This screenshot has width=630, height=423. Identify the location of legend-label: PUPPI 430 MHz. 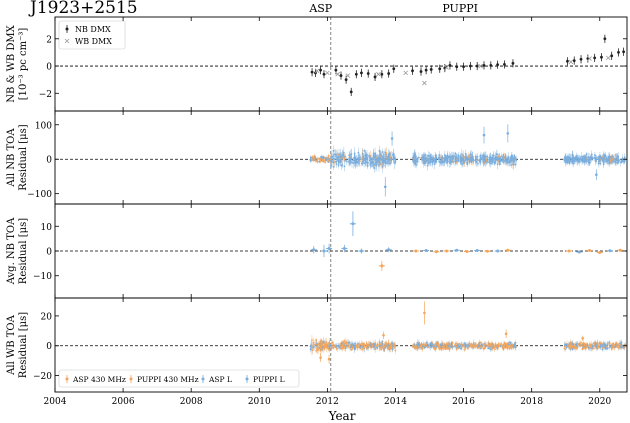
(168, 379).